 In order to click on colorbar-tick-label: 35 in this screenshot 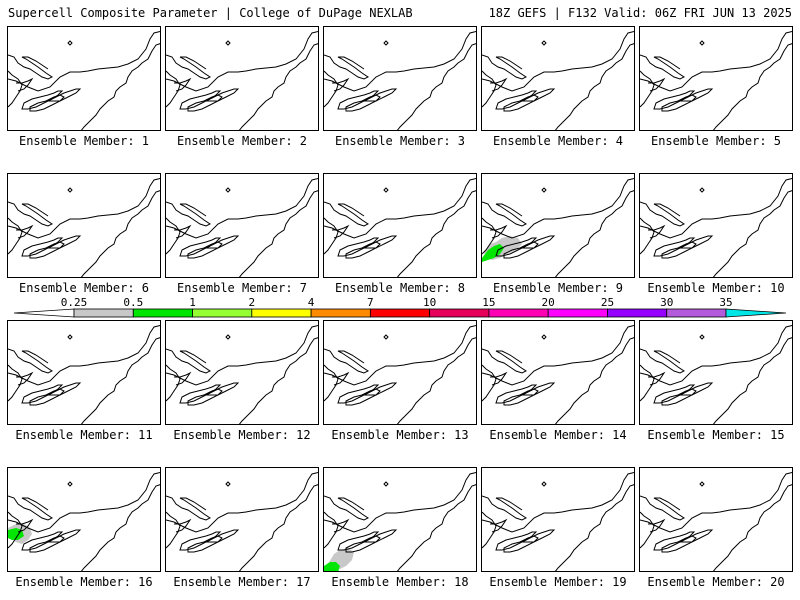, I will do `click(726, 302)`.